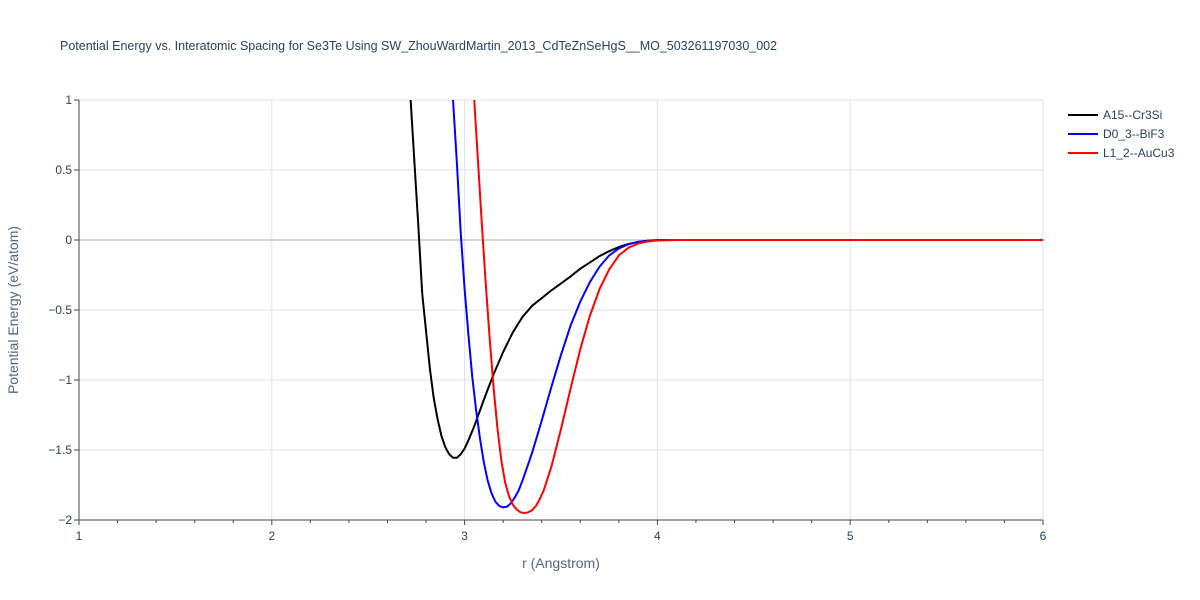  Describe the element at coordinates (1139, 153) in the screenshot. I see `legend-label: L1_2--AuCu3` at that location.